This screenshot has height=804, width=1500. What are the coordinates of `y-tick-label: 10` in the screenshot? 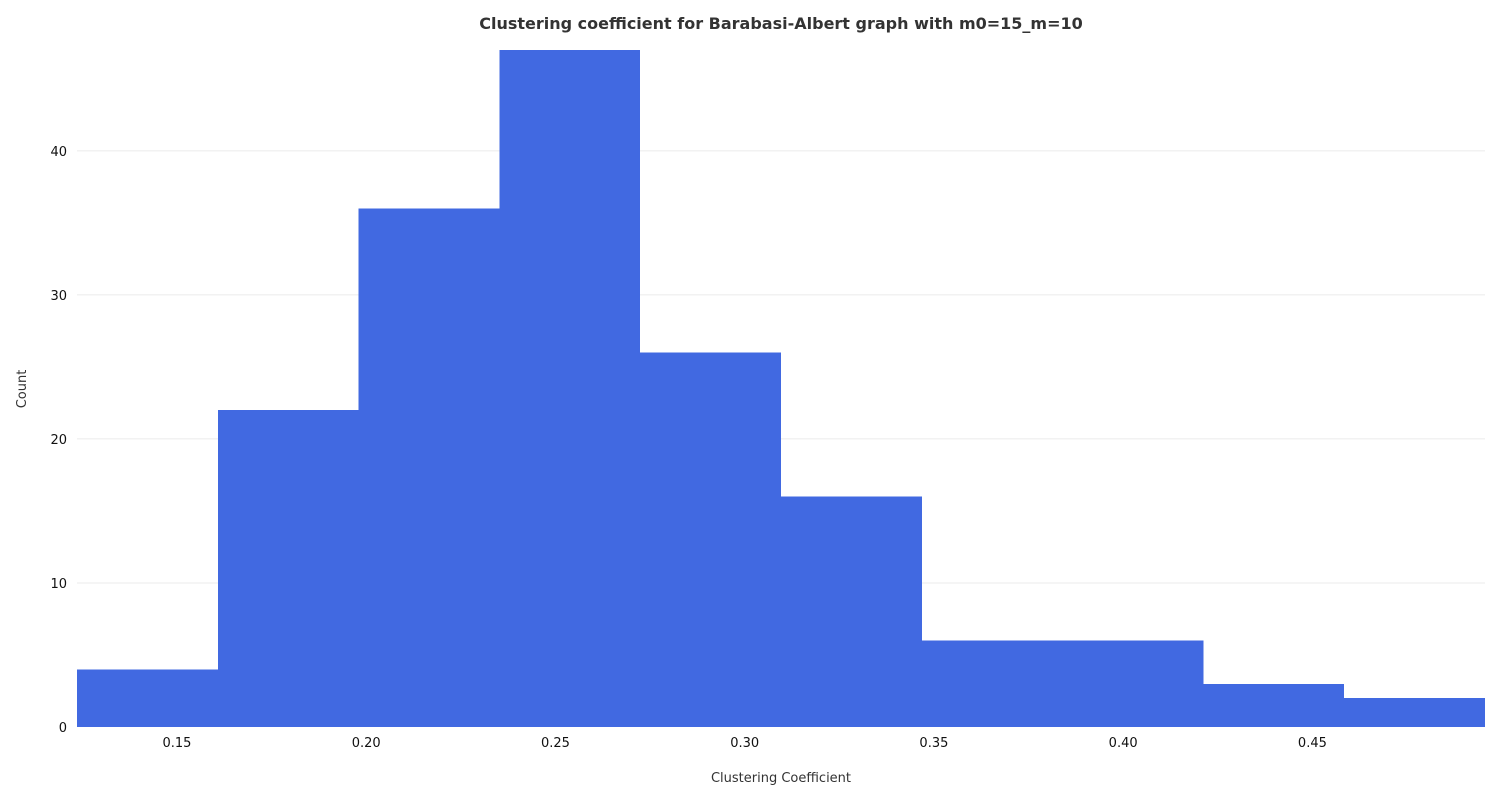 It's located at (58, 584).